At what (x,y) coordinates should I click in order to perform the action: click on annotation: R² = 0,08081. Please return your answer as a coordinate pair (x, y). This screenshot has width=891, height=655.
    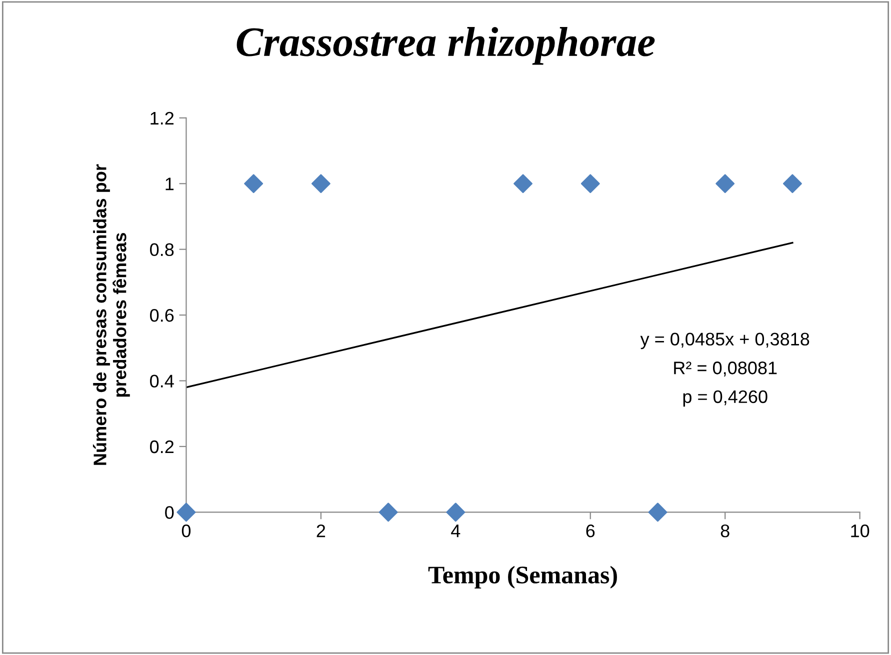
    Looking at the image, I should click on (725, 369).